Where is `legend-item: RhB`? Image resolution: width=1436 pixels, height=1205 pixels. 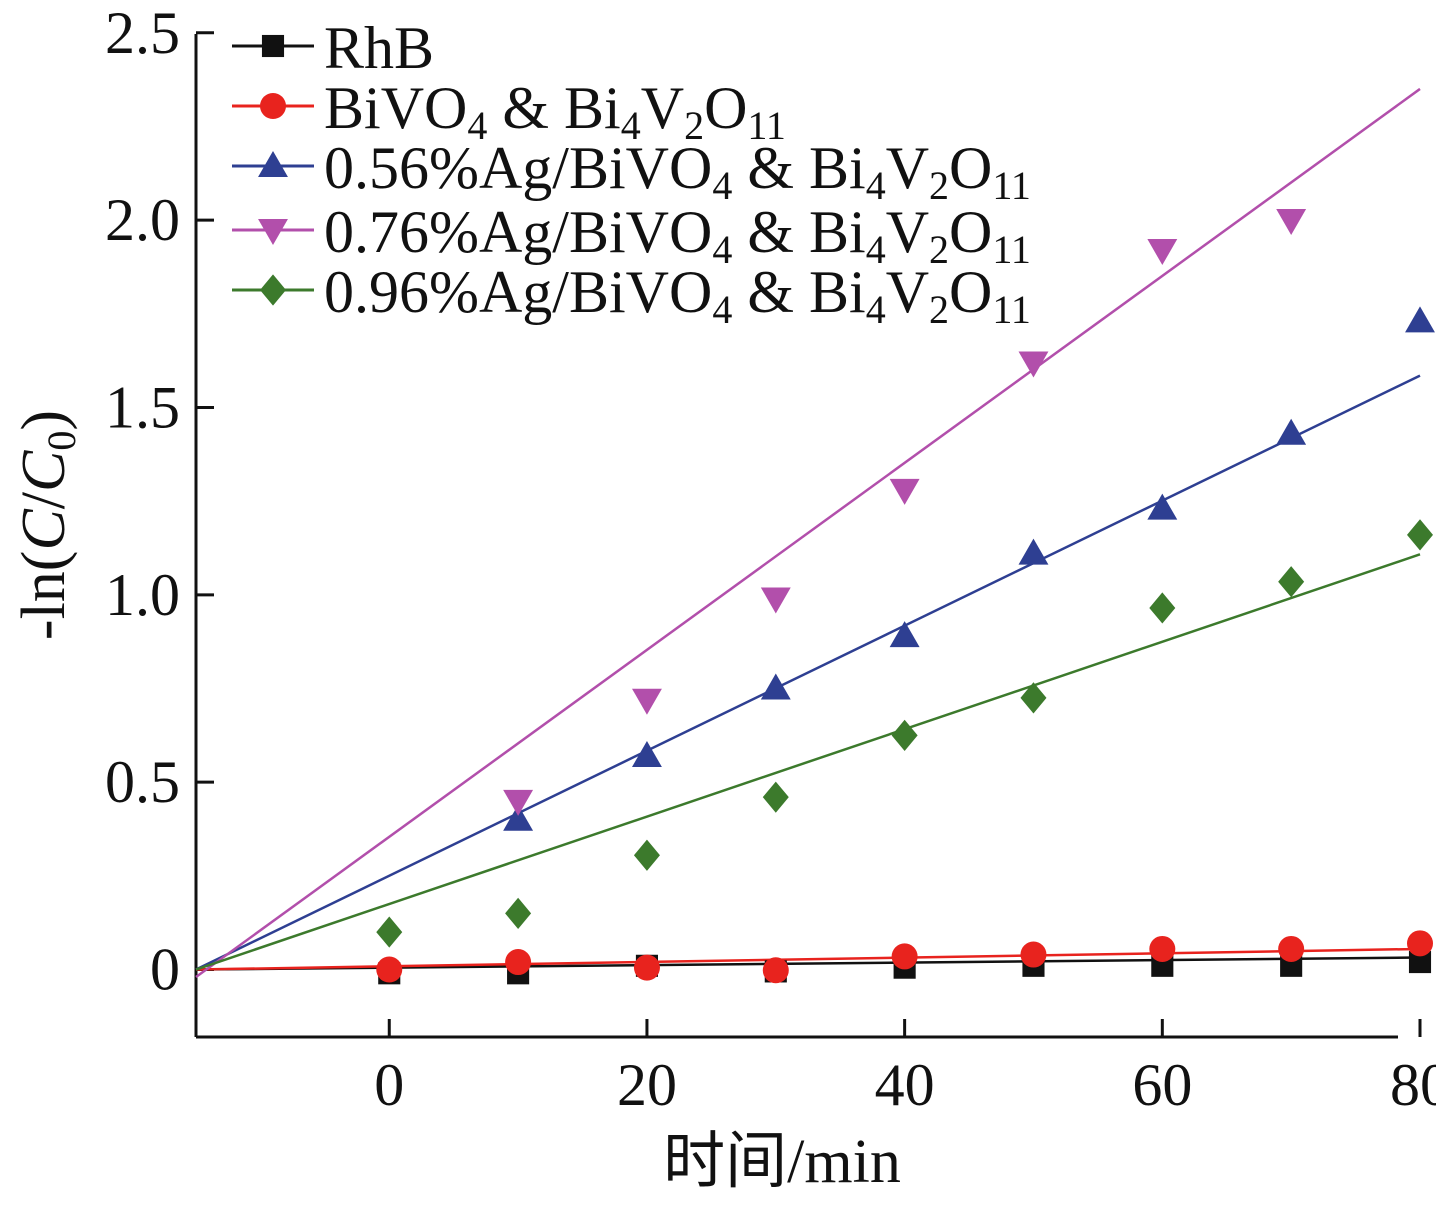
legend-item: RhB is located at coordinates (333, 48).